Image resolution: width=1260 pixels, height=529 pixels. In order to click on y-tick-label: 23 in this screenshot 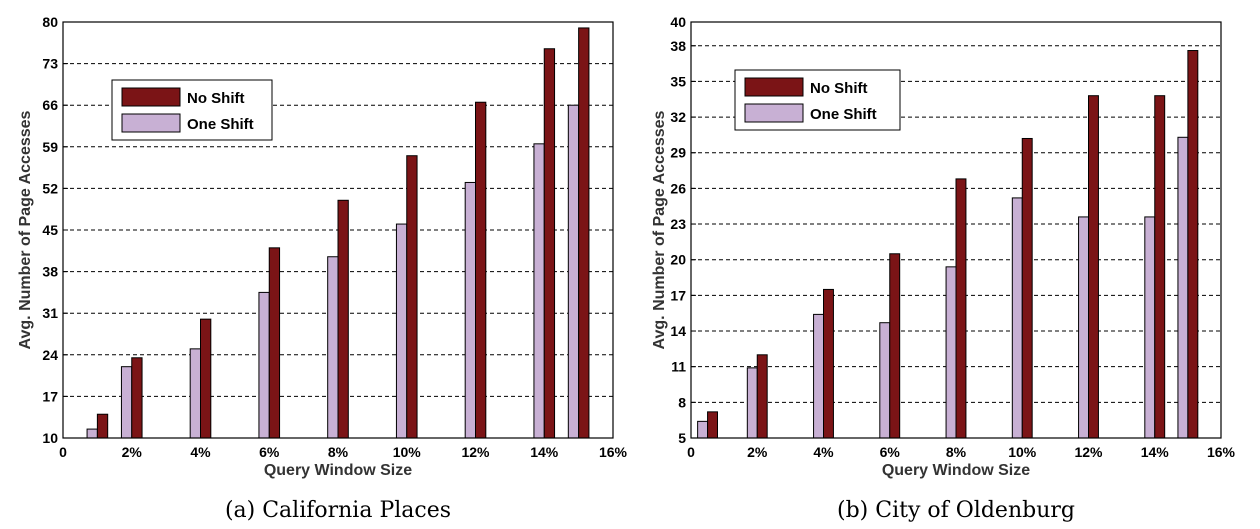, I will do `click(678, 224)`.